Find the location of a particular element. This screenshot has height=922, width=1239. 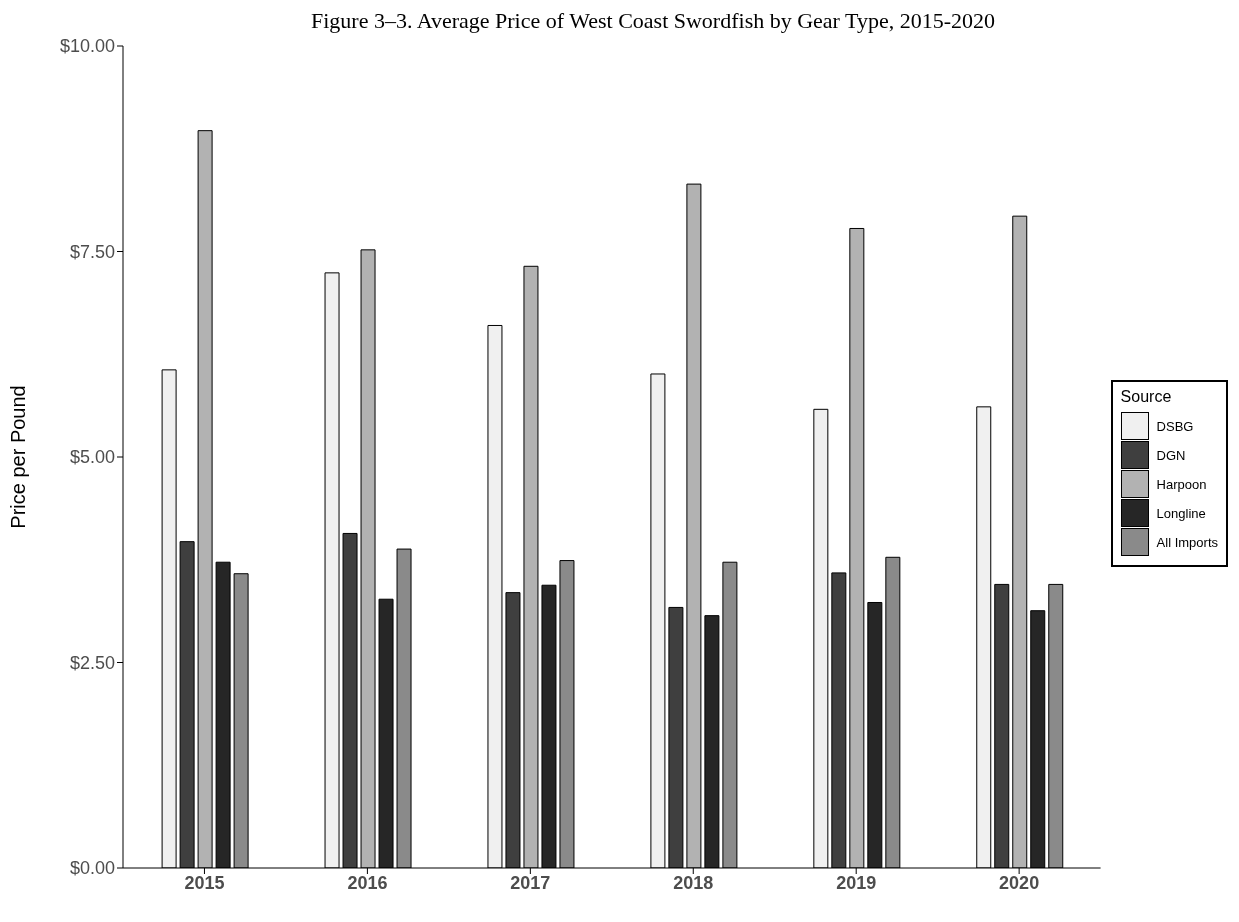

y-tick-label: $0.00 is located at coordinates (92, 868).